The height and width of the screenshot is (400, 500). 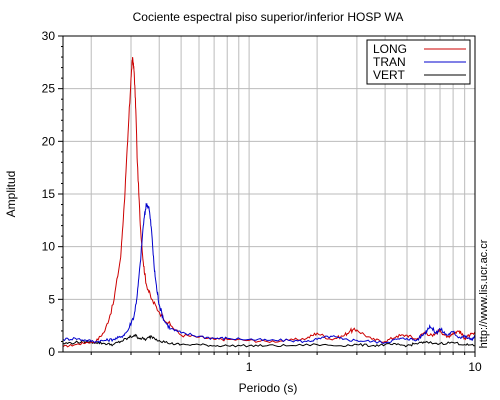 I want to click on y-tick-label: 10, so click(x=49, y=247).